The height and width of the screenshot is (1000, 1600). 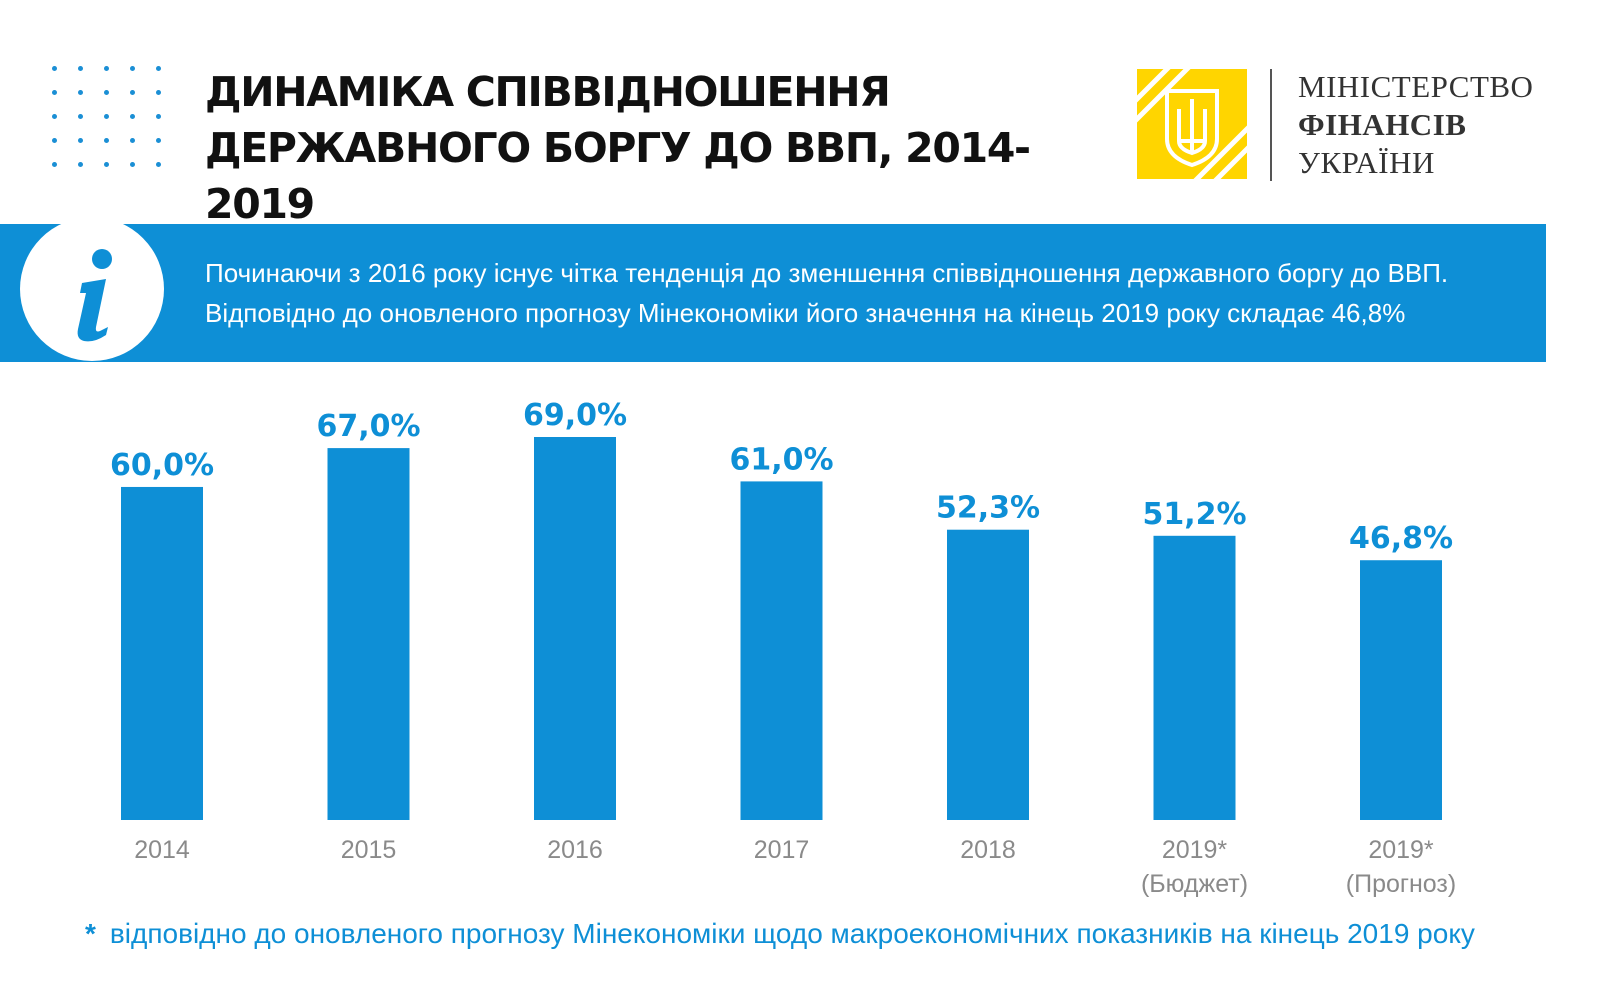 I want to click on x-tick-label: 2015, so click(x=369, y=850).